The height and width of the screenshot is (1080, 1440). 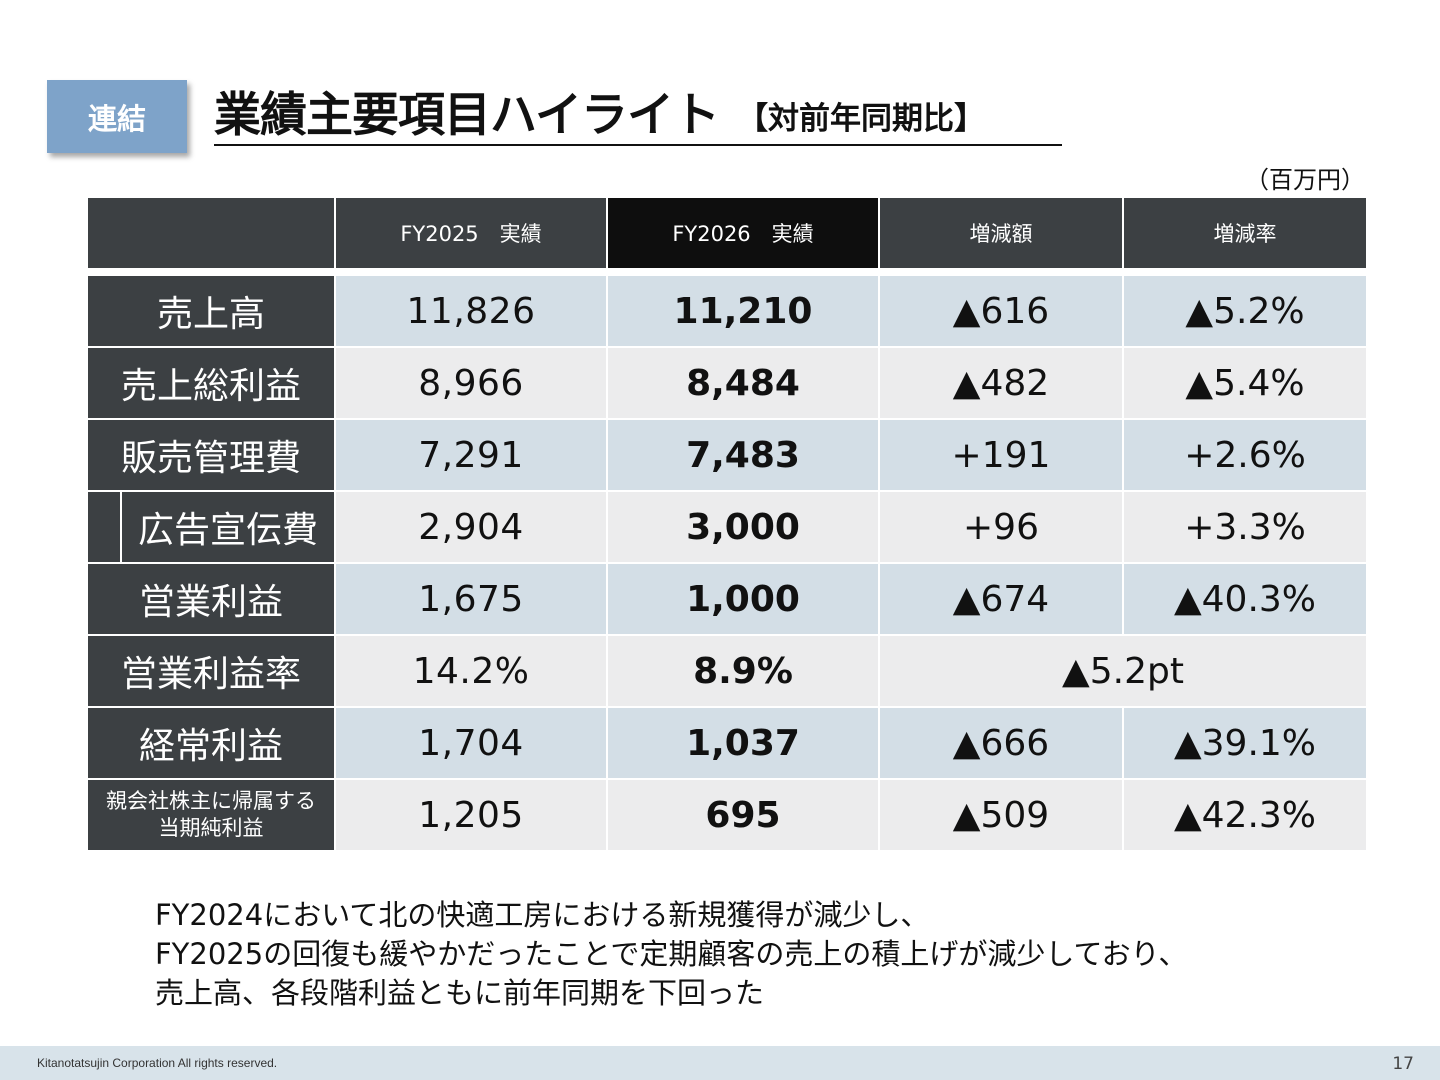 I want to click on row-label: 売上総利益, so click(x=211, y=383).